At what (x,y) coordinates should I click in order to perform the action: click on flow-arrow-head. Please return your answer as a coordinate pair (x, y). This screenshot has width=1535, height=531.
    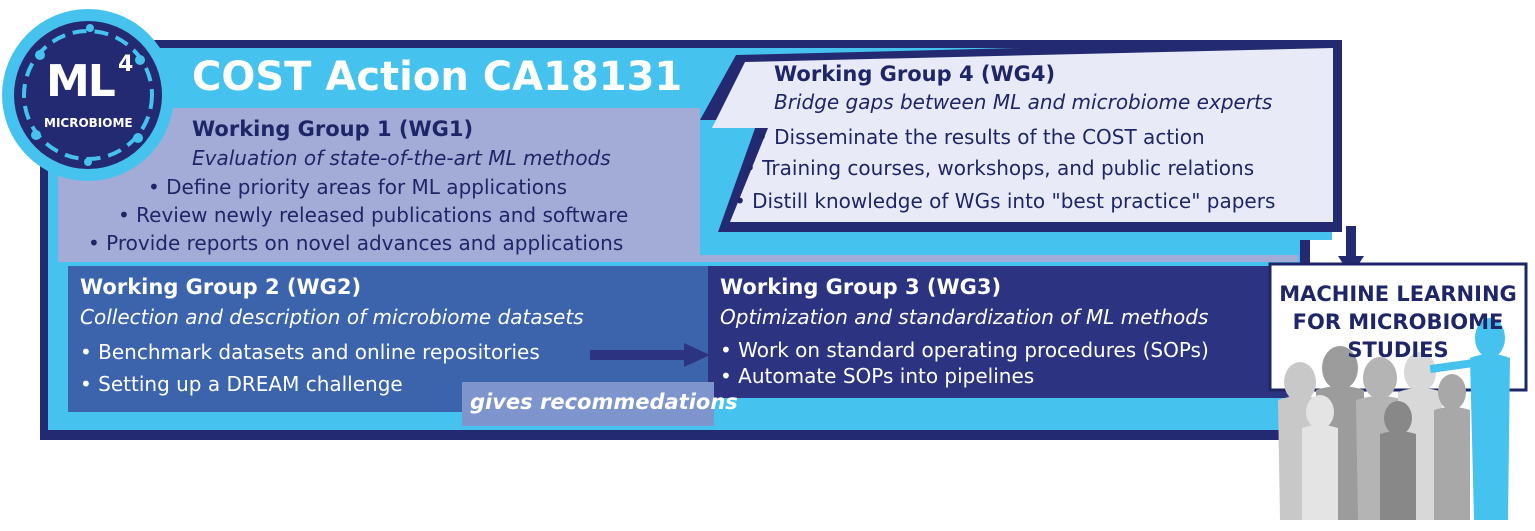
    Looking at the image, I should click on (697, 355).